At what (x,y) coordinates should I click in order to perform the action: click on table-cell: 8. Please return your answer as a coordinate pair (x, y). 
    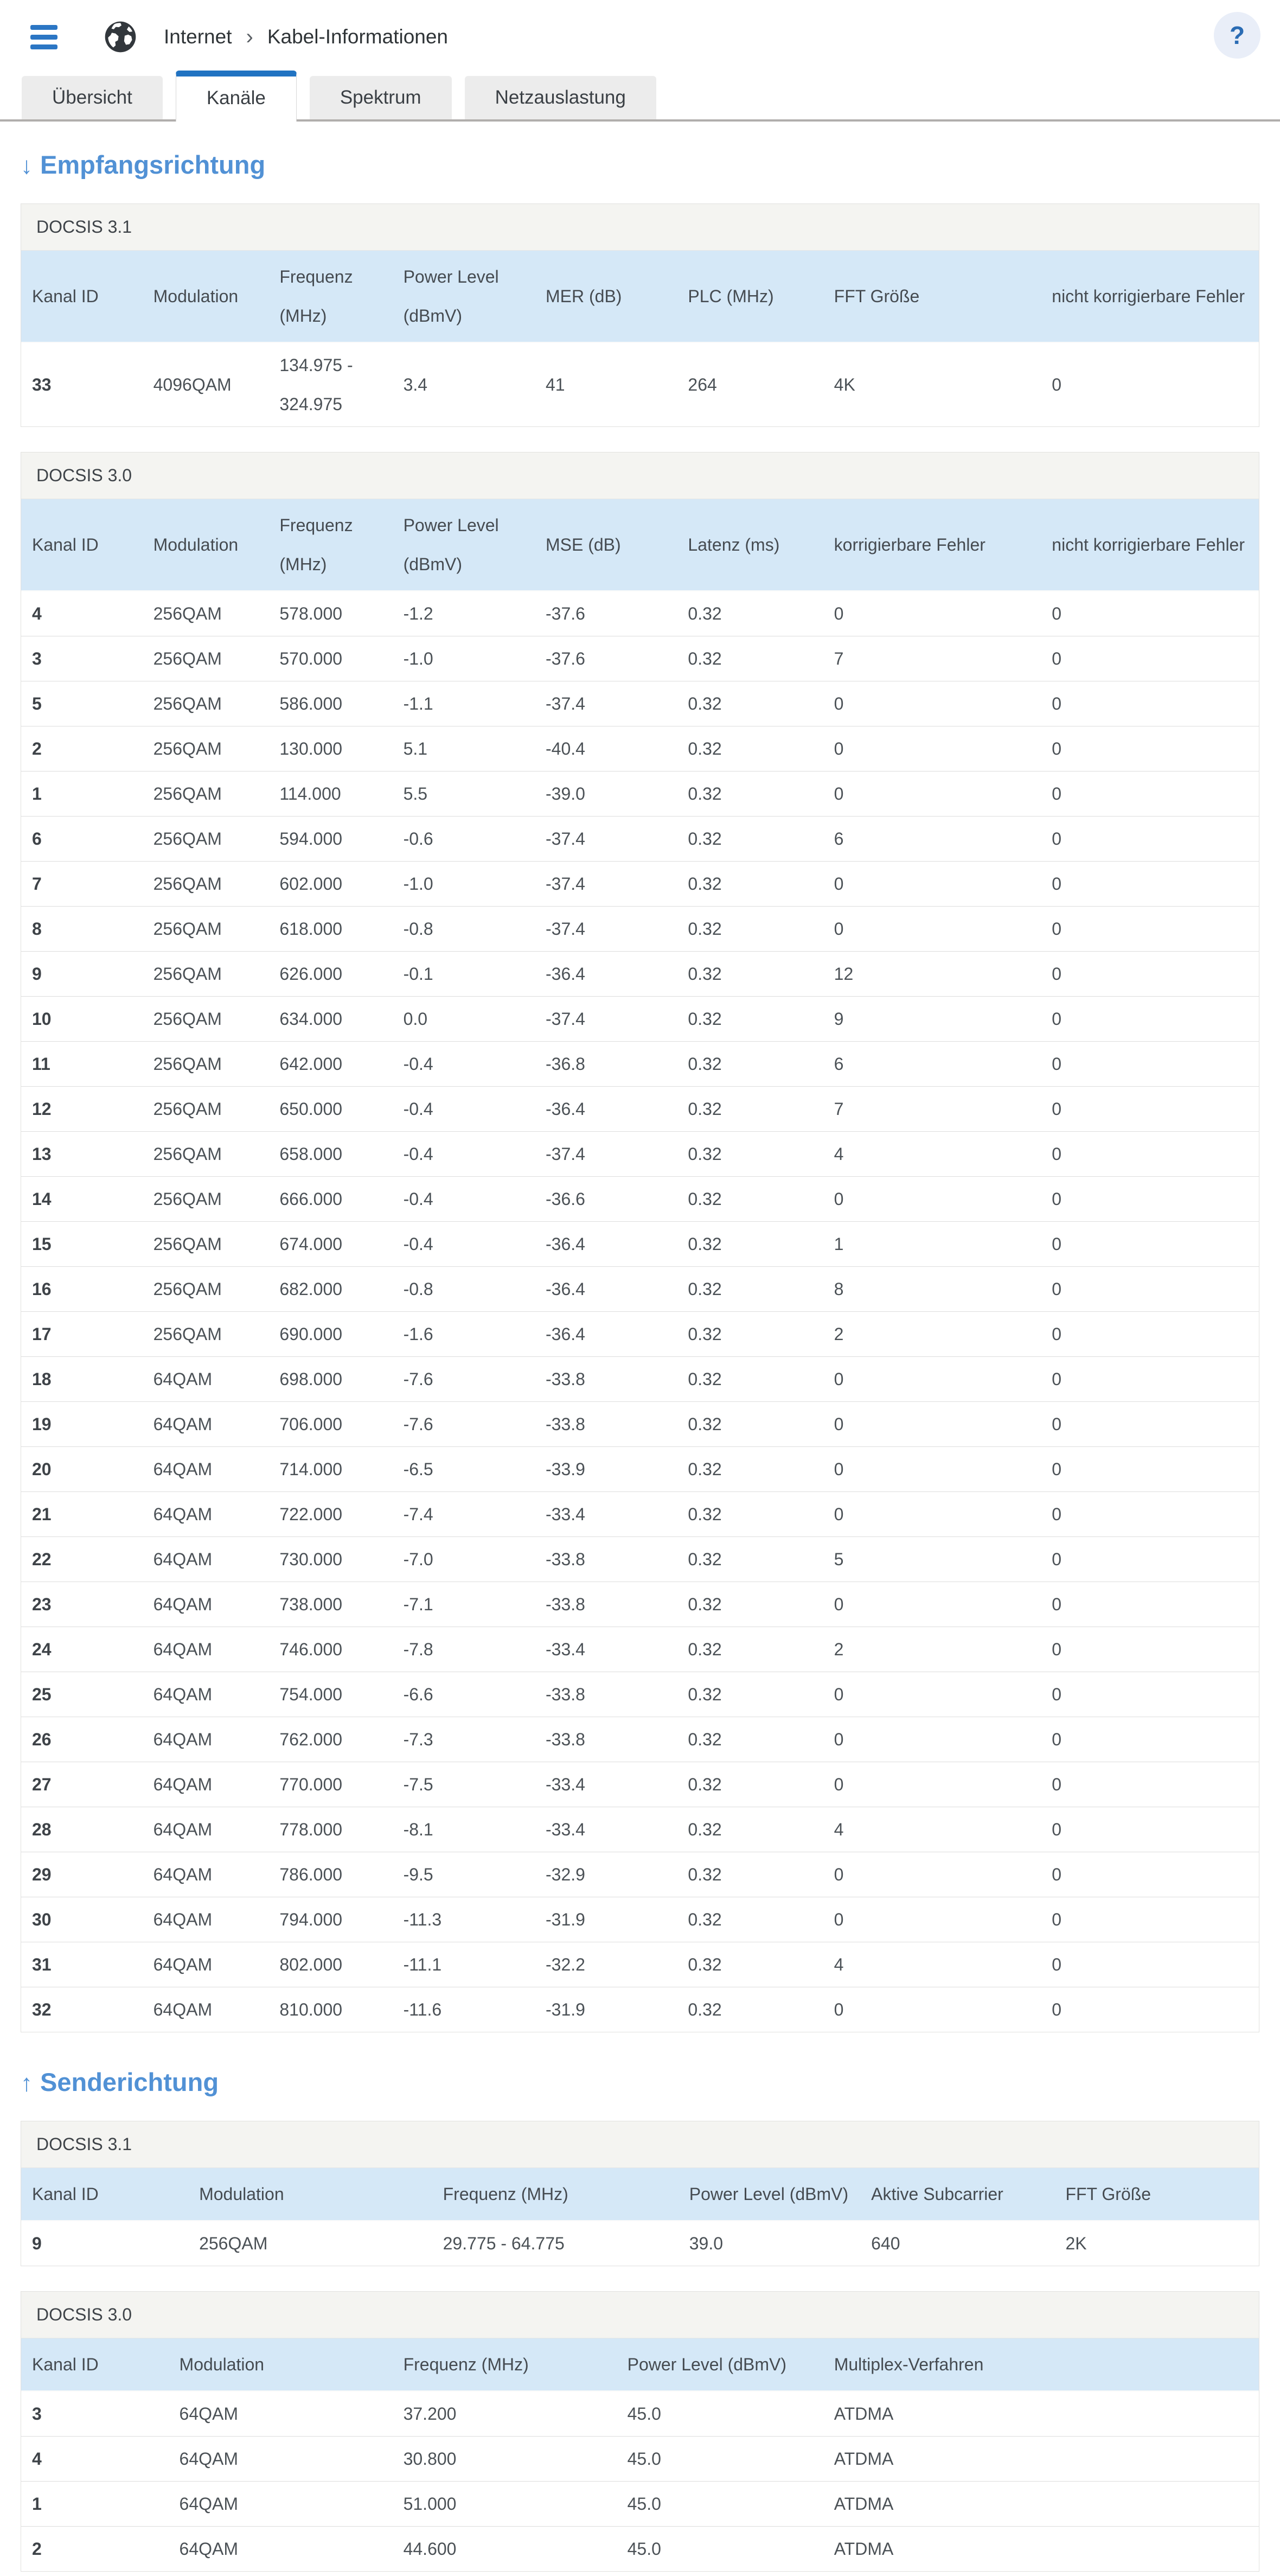
    Looking at the image, I should click on (932, 1289).